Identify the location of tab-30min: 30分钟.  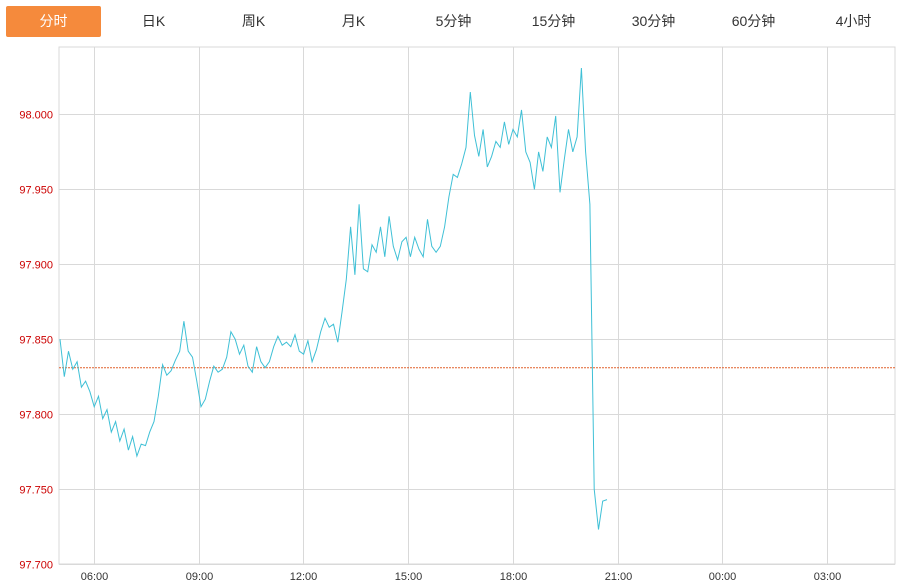
(653, 21).